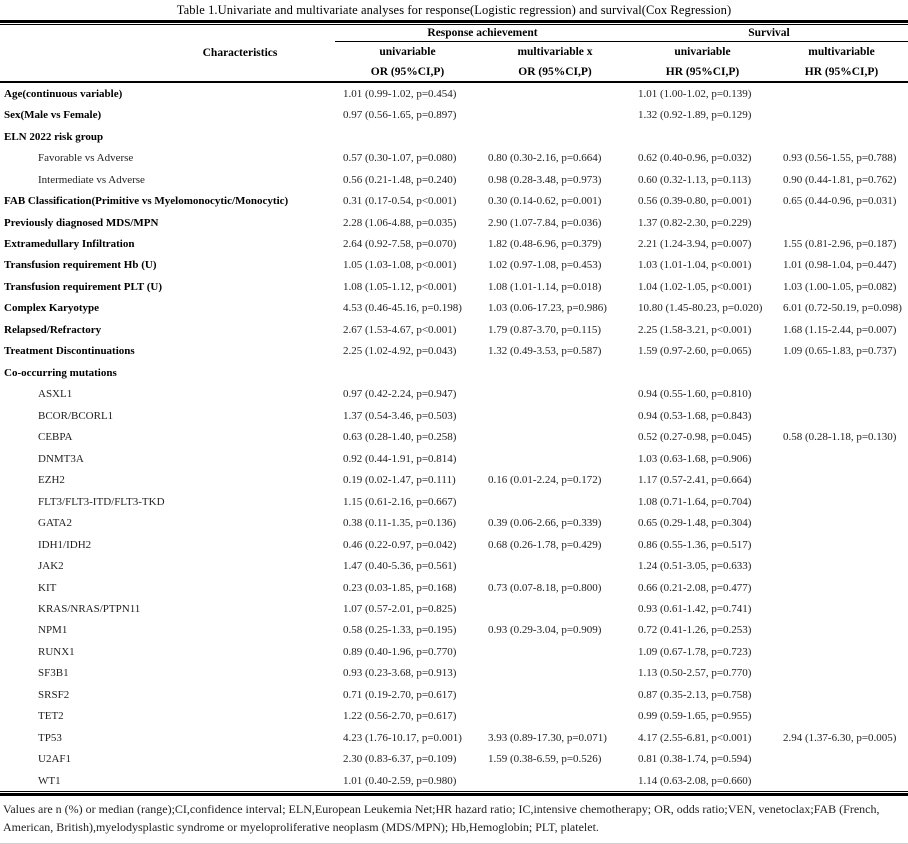 The height and width of the screenshot is (844, 908). What do you see at coordinates (101, 501) in the screenshot?
I see `row-label: FLT3/FLT3-ITD/FLT3-TKD` at bounding box center [101, 501].